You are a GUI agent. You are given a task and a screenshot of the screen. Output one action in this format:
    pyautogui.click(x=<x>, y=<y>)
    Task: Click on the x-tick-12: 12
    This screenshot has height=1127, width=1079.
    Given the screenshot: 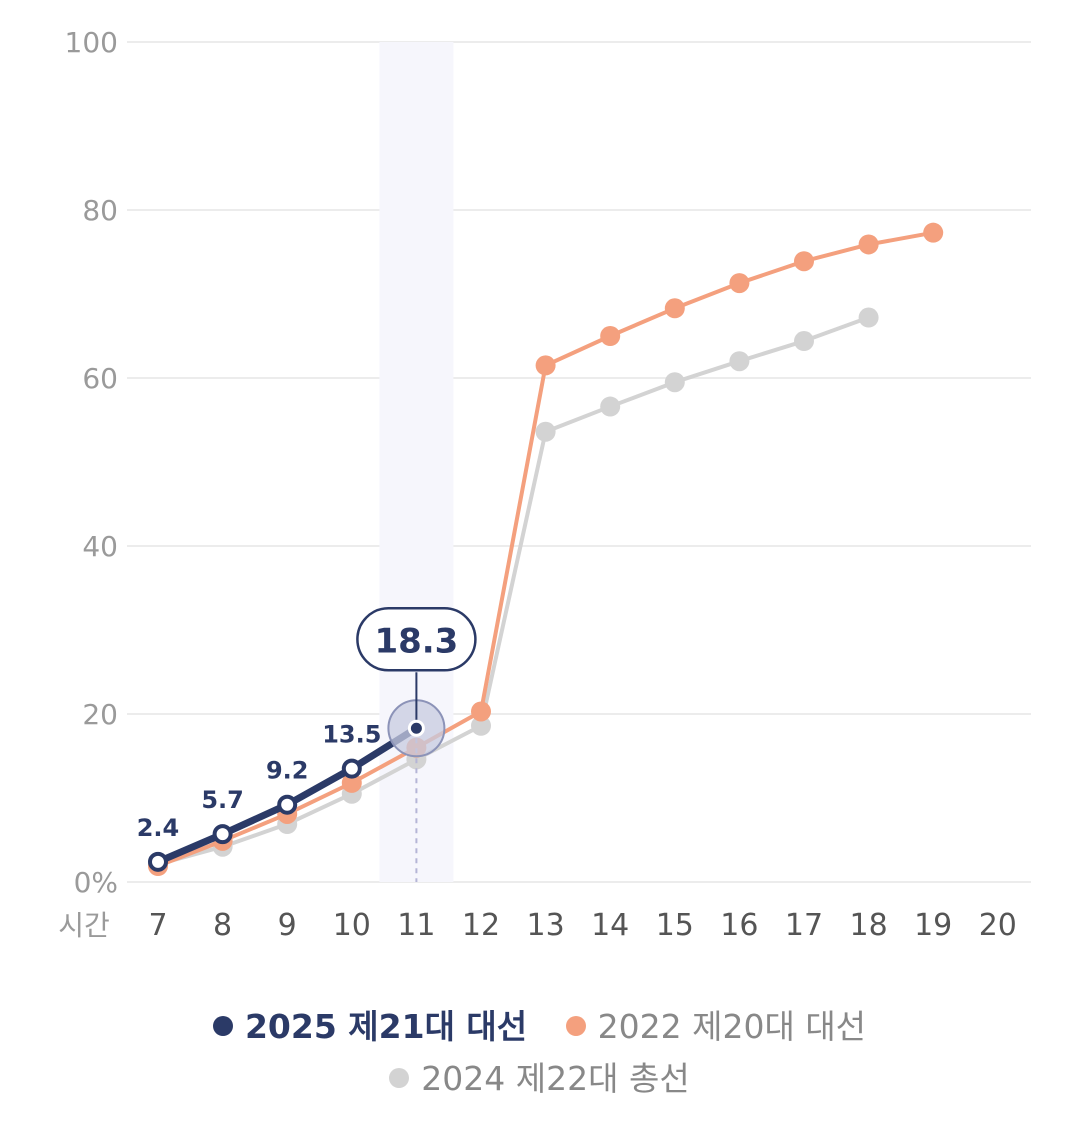 What is the action you would take?
    pyautogui.click(x=481, y=925)
    